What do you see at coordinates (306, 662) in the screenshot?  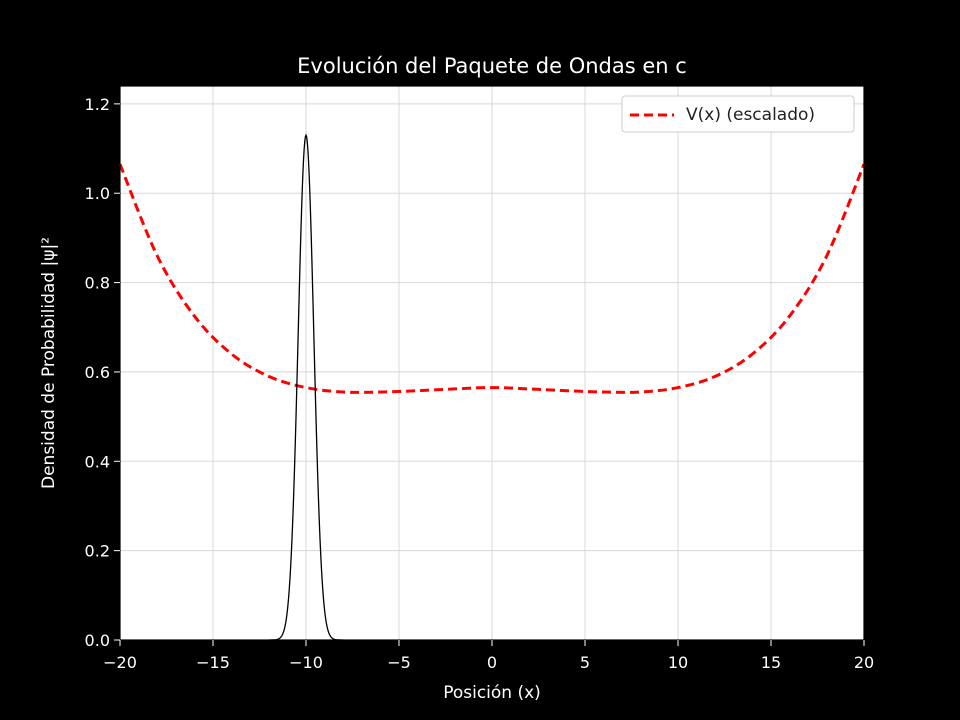 I see `x-tick-label: −10` at bounding box center [306, 662].